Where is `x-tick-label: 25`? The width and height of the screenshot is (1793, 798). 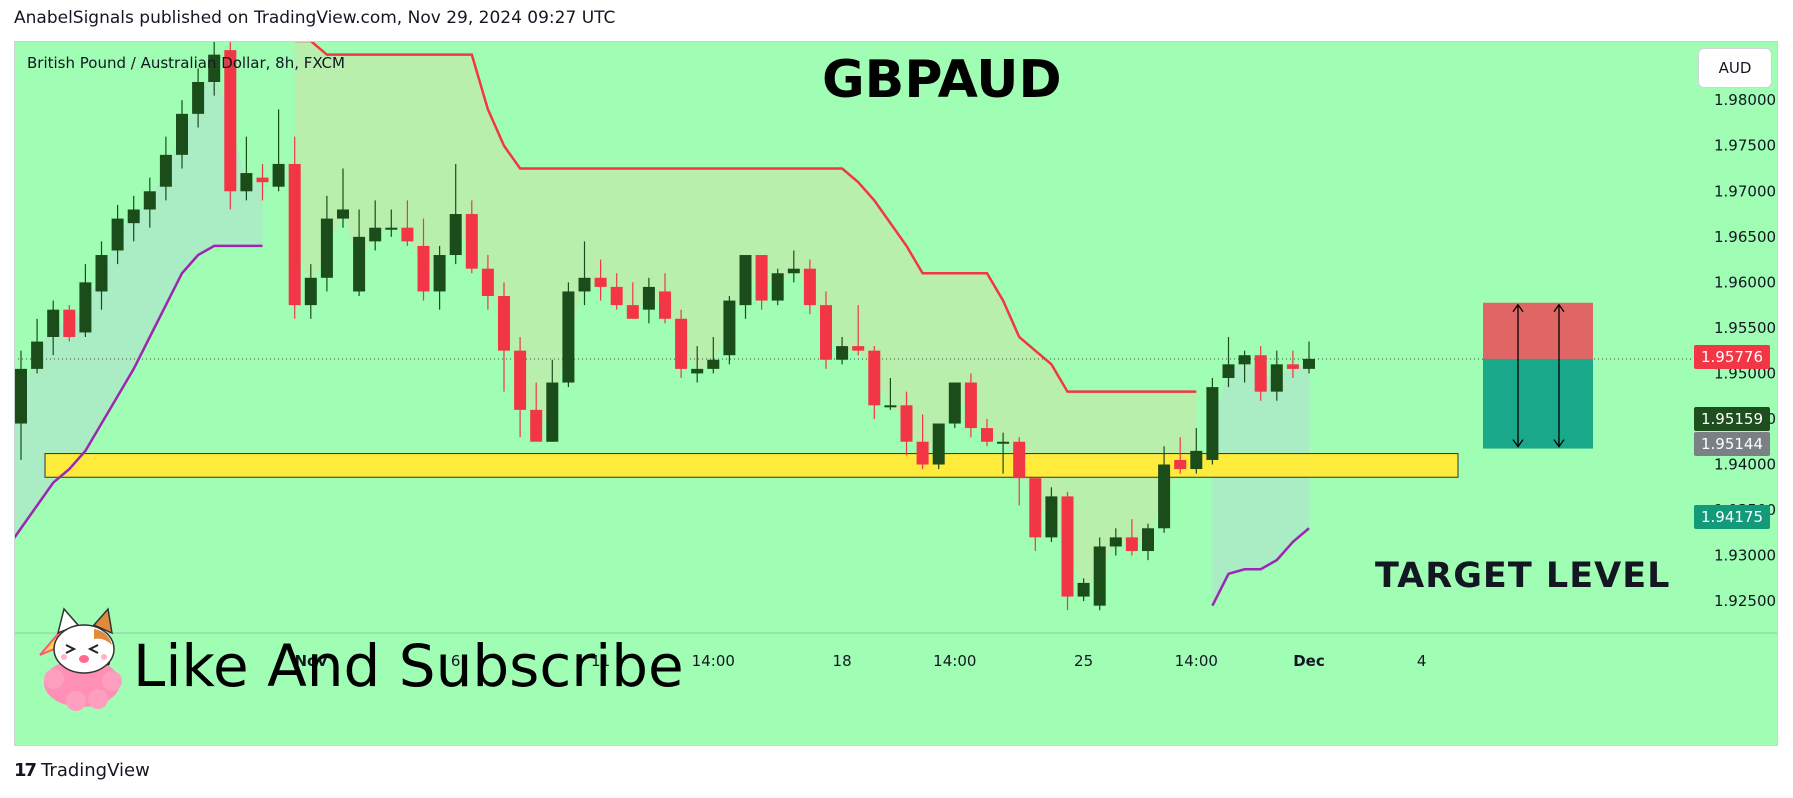
x-tick-label: 25 is located at coordinates (1083, 661).